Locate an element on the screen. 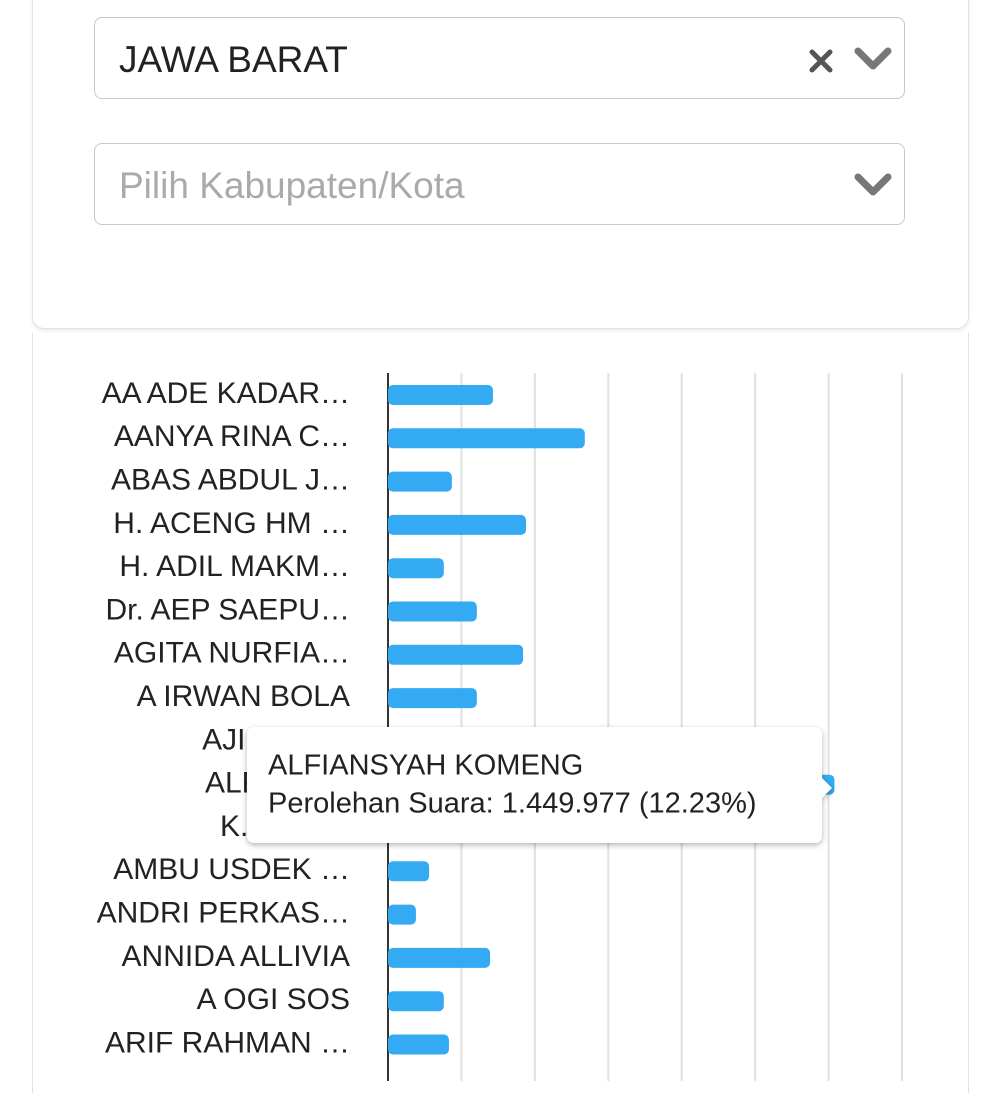 This screenshot has height=1093, width=1000. tooltip-title: ALFIANSYAH KOMENG is located at coordinates (425, 766).